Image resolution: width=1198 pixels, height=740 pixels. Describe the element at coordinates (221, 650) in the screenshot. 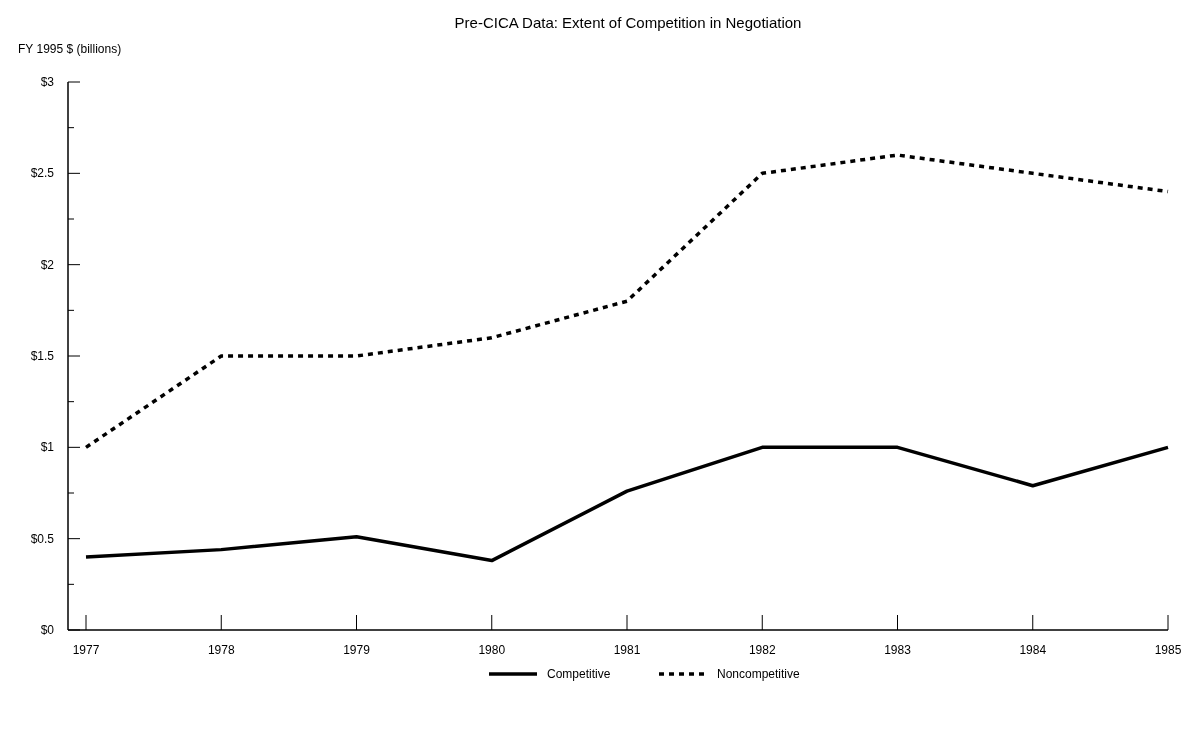

I see `x-tick-label: 1978` at that location.